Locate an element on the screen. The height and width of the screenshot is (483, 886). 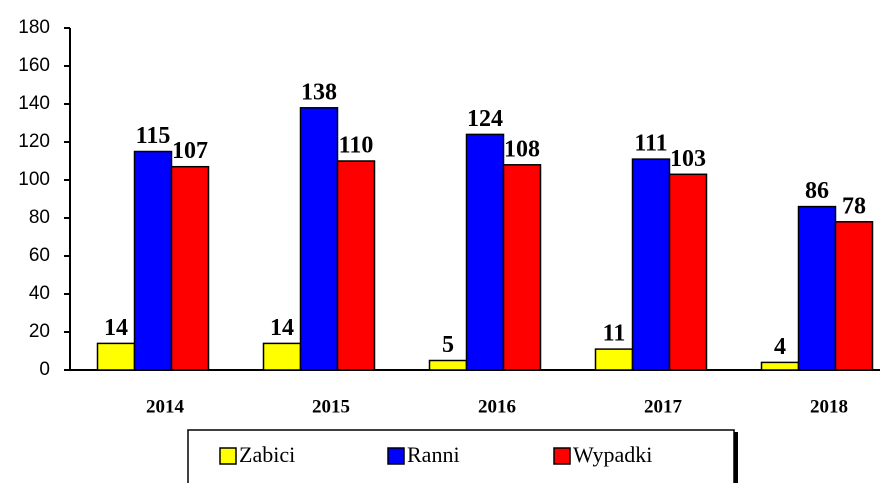
data-label: 103 is located at coordinates (688, 159).